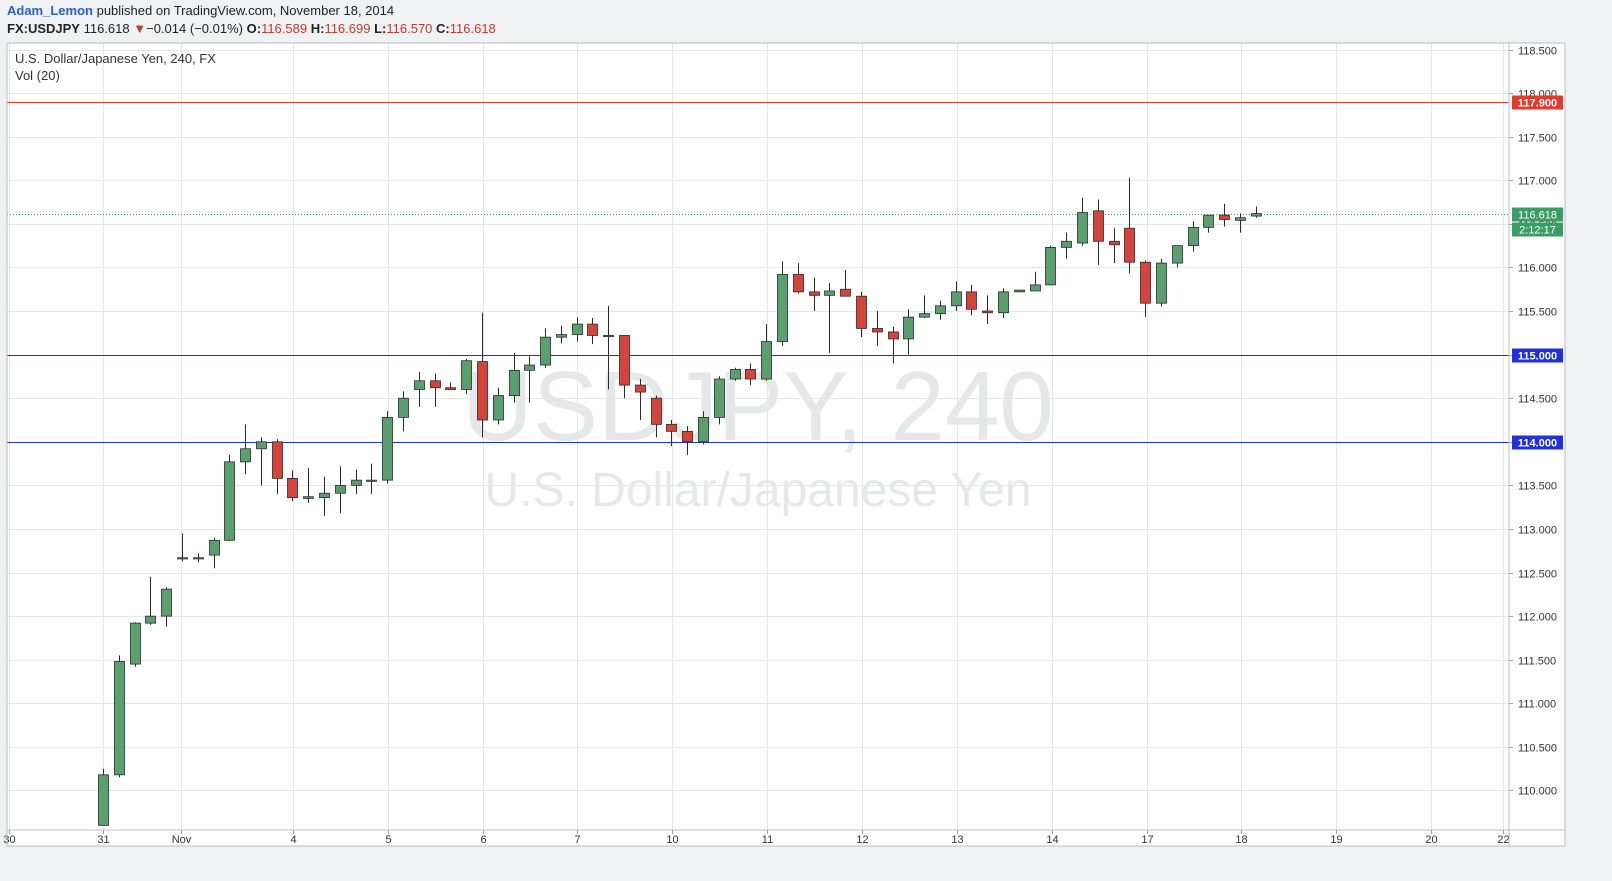 This screenshot has height=881, width=1612. I want to click on series-title: U.S. Dollar/Japanese Yen, 240, FX, so click(115, 58).